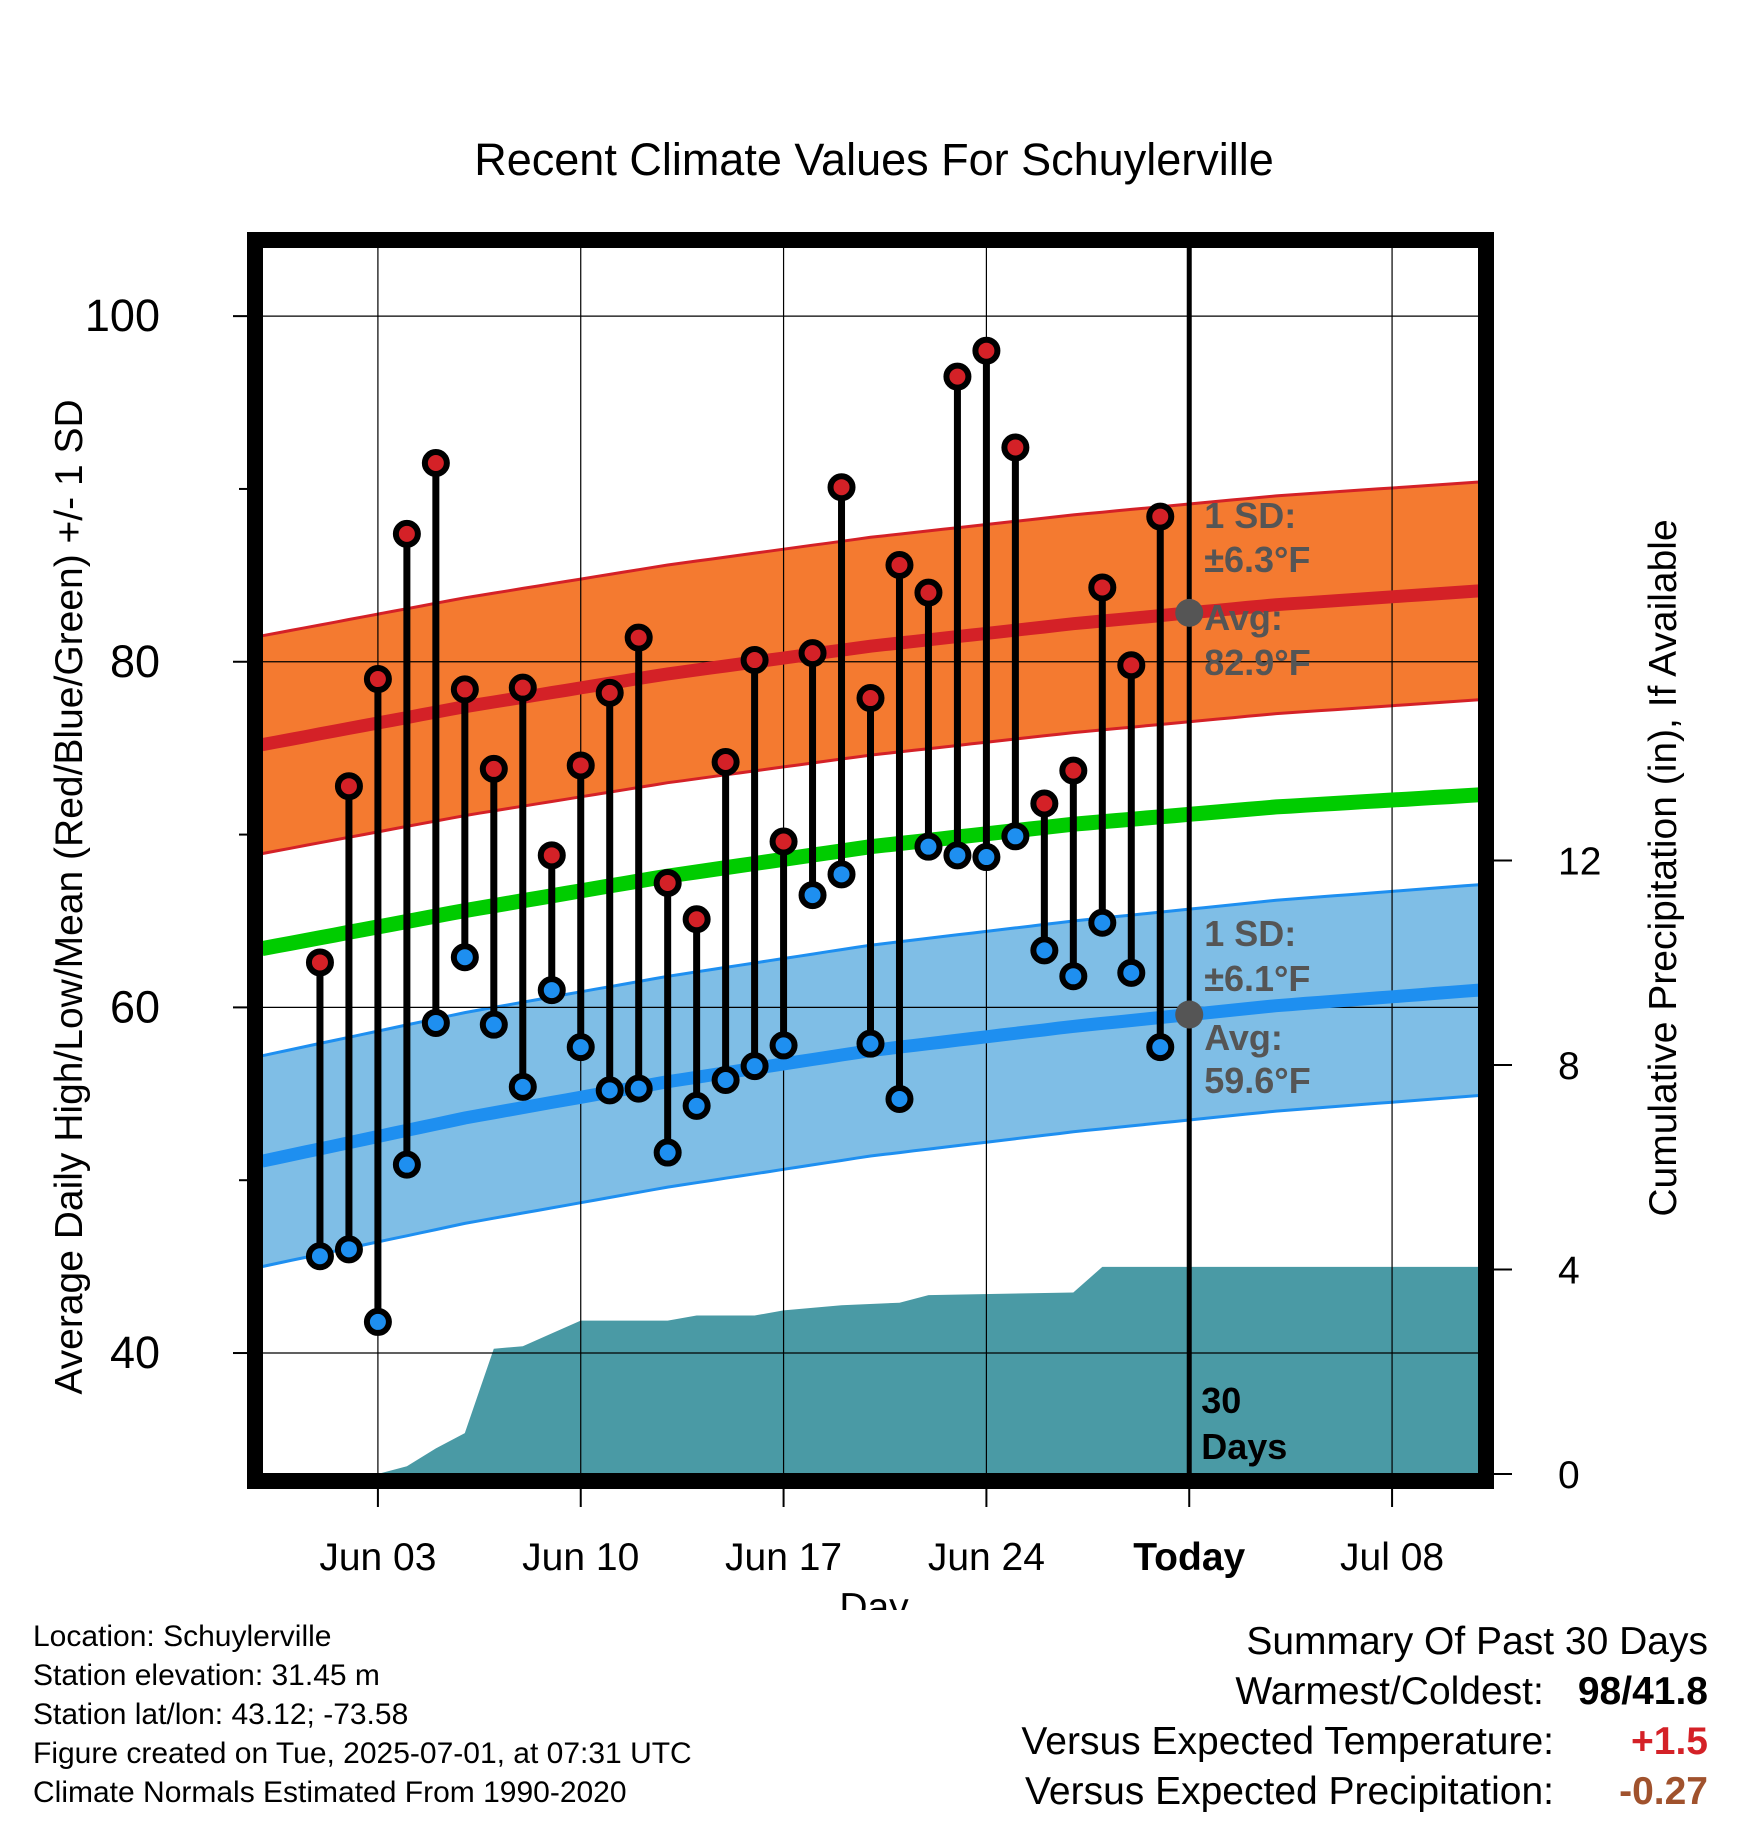 The image size is (1748, 1828). I want to click on y2-tick-label: 4, so click(1569, 1271).